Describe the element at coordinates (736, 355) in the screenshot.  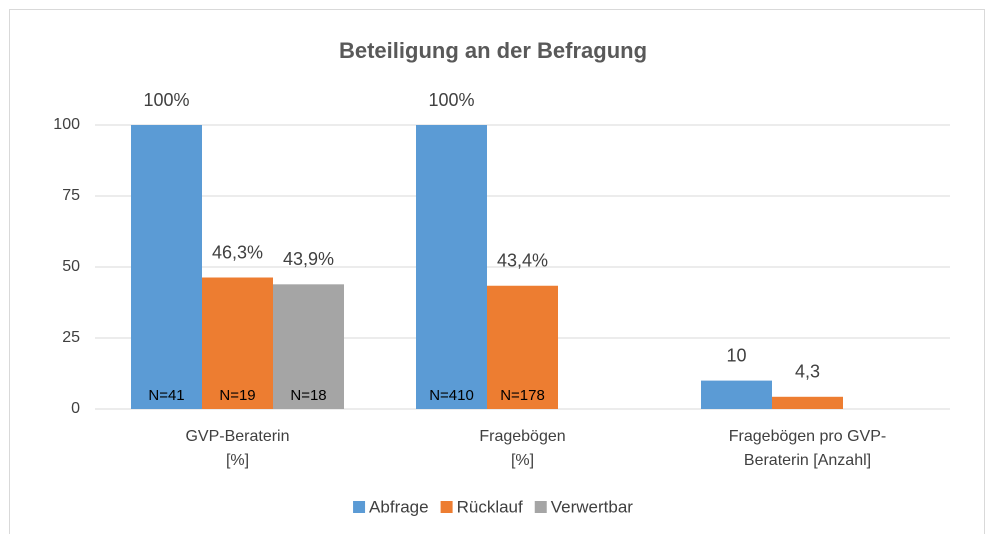
I see `value-label: 10` at that location.